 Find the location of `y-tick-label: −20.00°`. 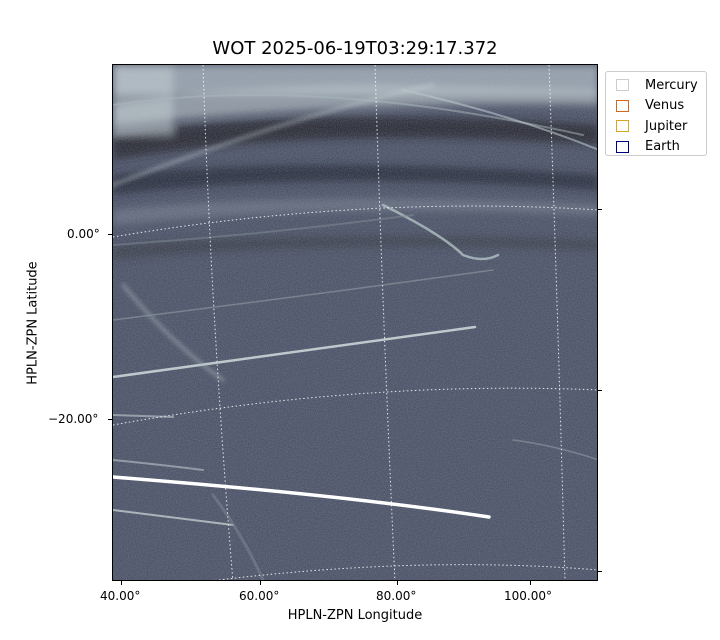

y-tick-label: −20.00° is located at coordinates (73, 419).